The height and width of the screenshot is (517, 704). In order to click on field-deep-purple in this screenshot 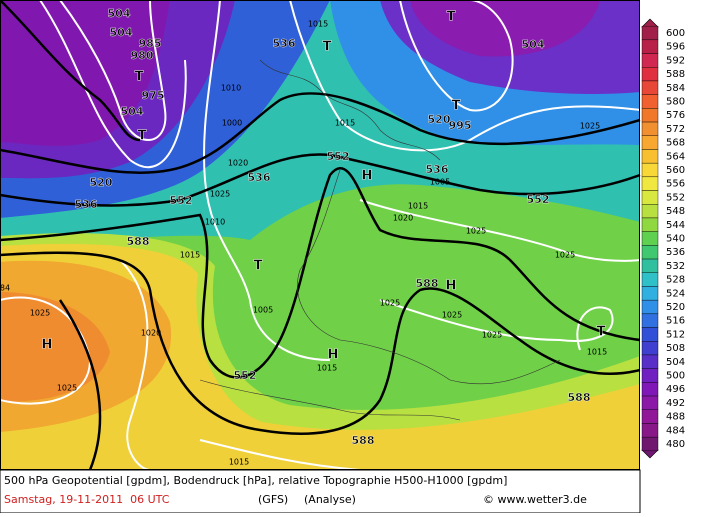, I will do `click(85, 73)`.